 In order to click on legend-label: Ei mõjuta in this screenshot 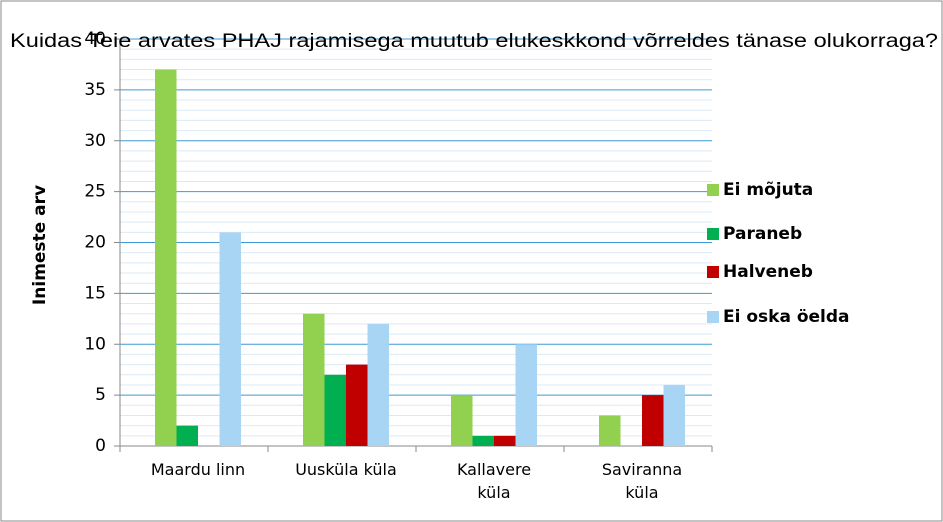, I will do `click(768, 190)`.